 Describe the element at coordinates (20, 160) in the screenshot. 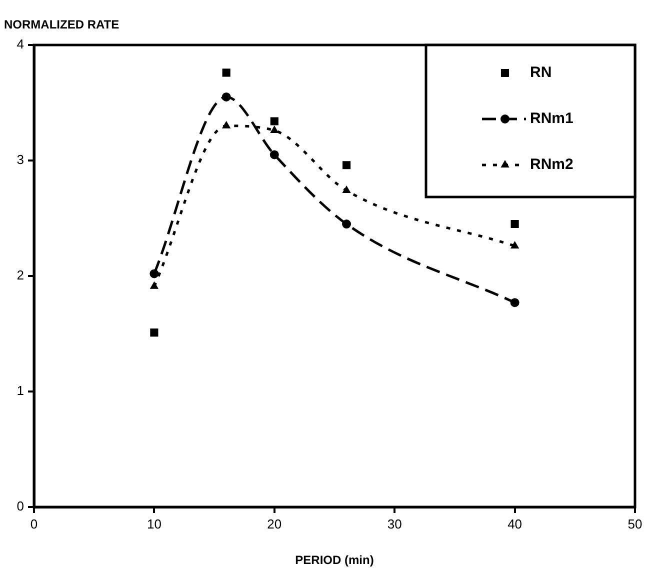

I see `y-tick-label: 3` at that location.